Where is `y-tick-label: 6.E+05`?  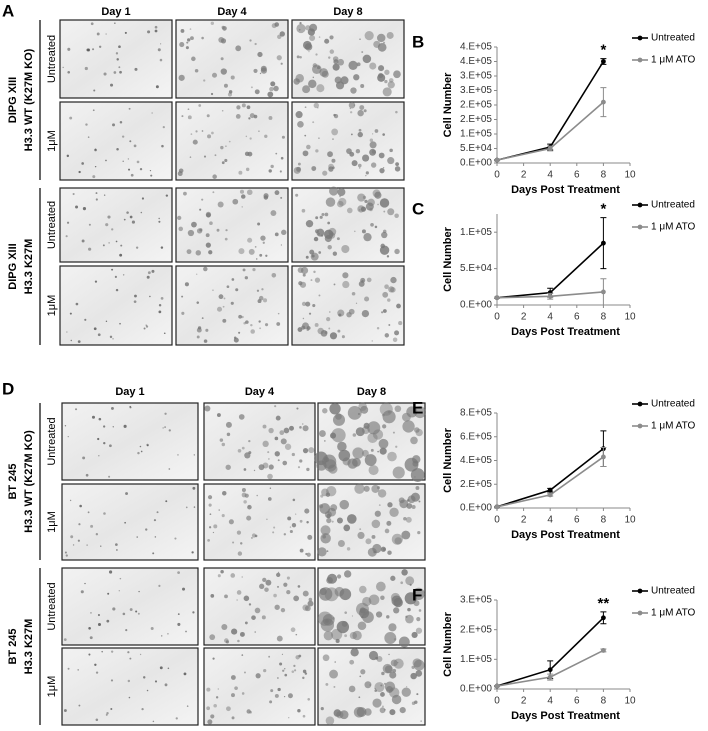 y-tick-label: 6.E+05 is located at coordinates (476, 436).